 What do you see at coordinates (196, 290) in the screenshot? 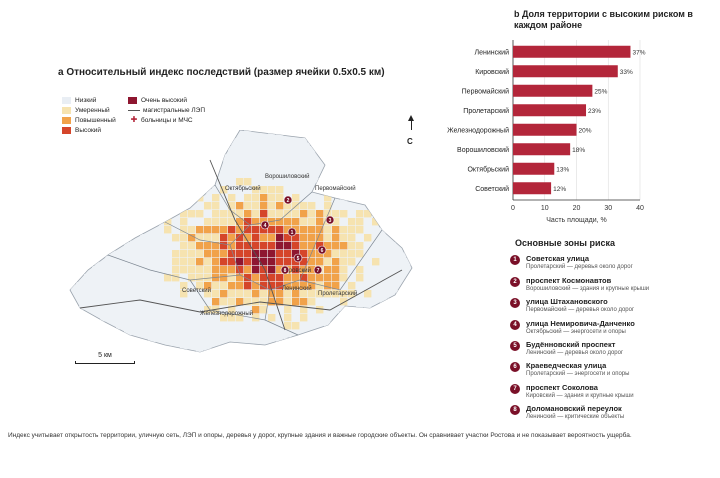
I see `district-label-sovetsky: Советский` at bounding box center [196, 290].